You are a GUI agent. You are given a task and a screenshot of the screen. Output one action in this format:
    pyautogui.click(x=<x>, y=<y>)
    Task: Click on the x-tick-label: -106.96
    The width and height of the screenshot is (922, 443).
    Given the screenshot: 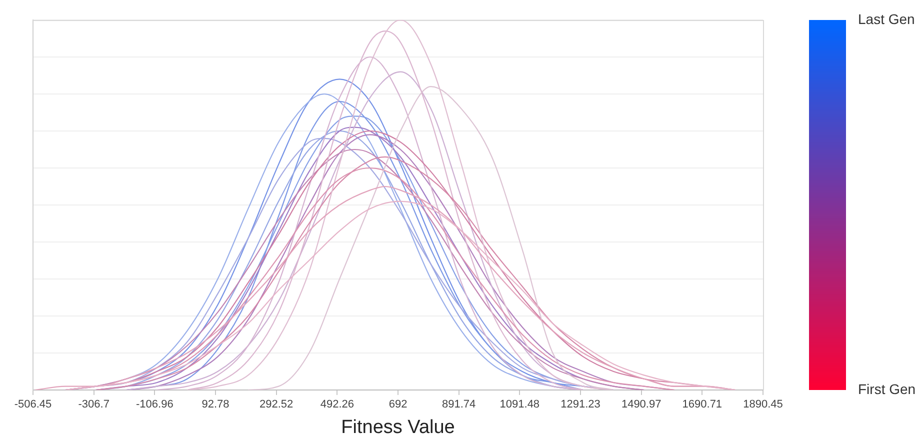 What is the action you would take?
    pyautogui.click(x=155, y=404)
    